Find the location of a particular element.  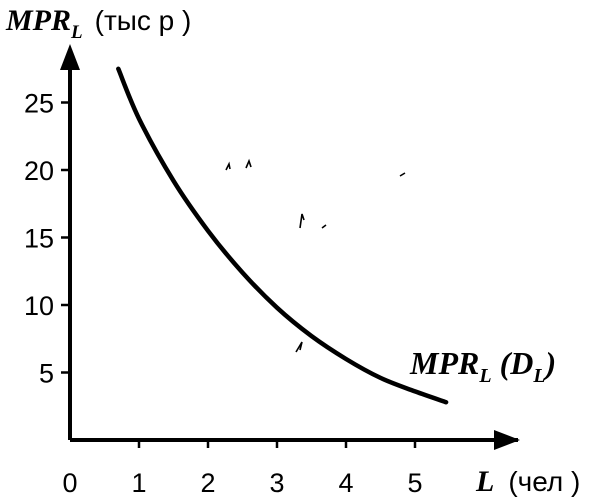

x-tick-label: 3 is located at coordinates (276, 483).